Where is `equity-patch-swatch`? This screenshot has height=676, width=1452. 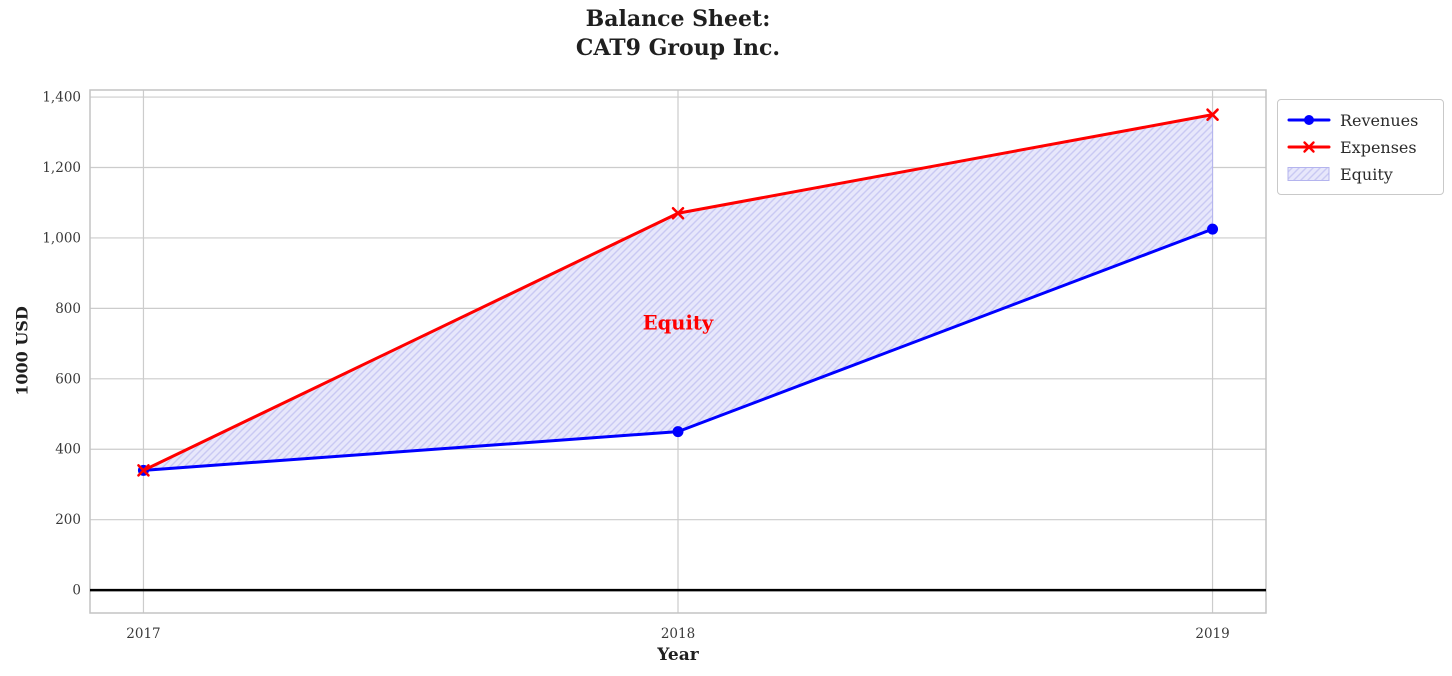
equity-patch-swatch is located at coordinates (1308, 174).